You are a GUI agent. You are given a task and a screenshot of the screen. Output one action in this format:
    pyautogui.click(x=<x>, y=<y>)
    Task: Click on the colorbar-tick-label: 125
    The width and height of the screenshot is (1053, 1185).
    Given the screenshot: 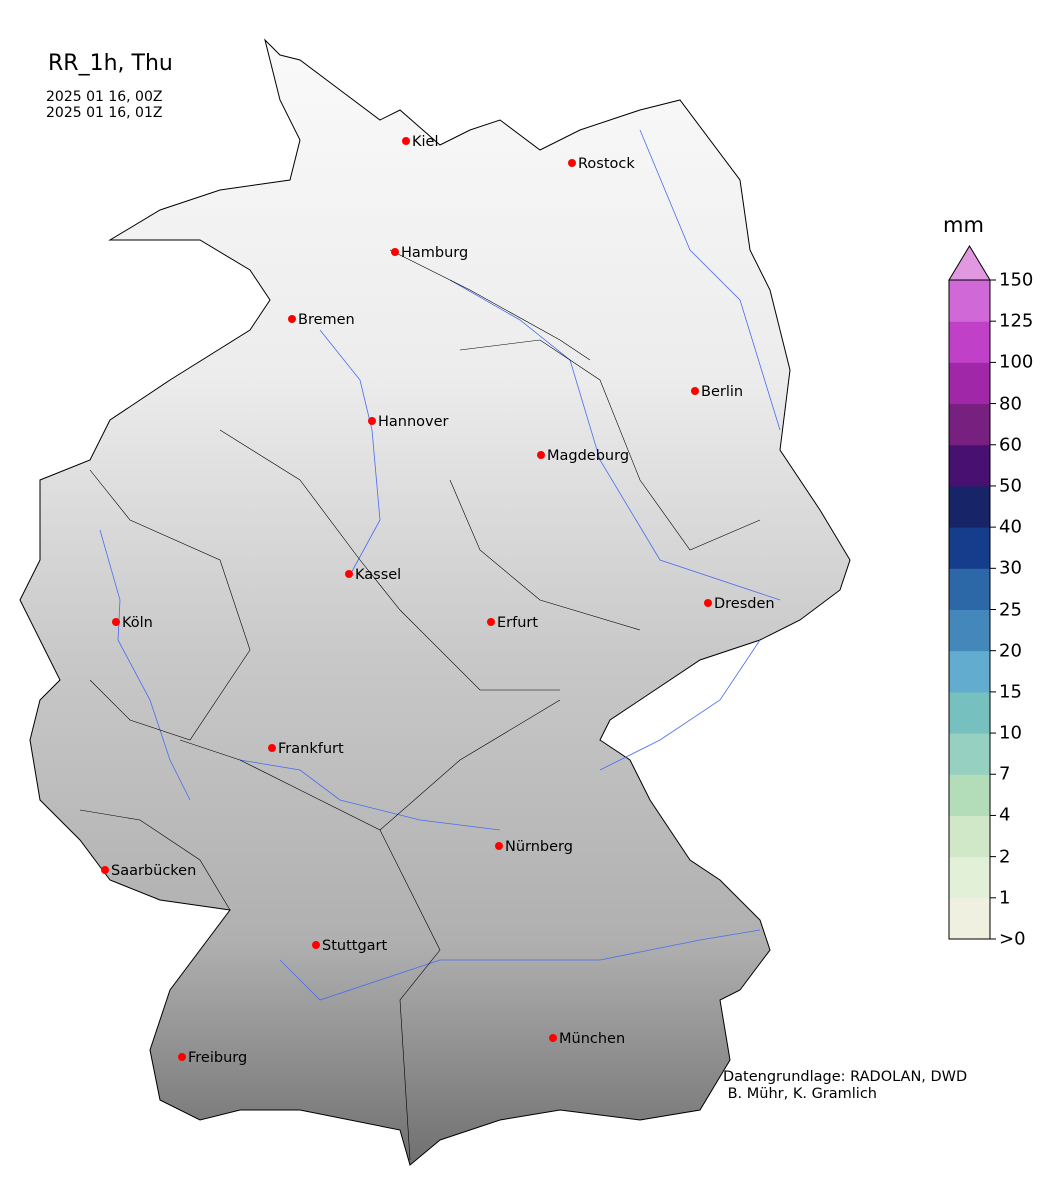 What is the action you would take?
    pyautogui.click(x=1016, y=321)
    